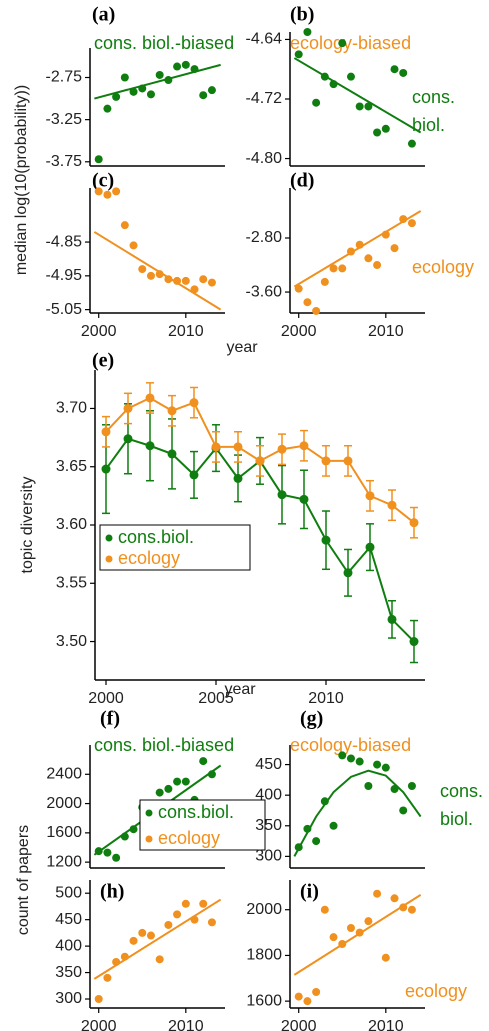 This screenshot has width=489, height=1031. I want to click on panel-label: (f), so click(110, 719).